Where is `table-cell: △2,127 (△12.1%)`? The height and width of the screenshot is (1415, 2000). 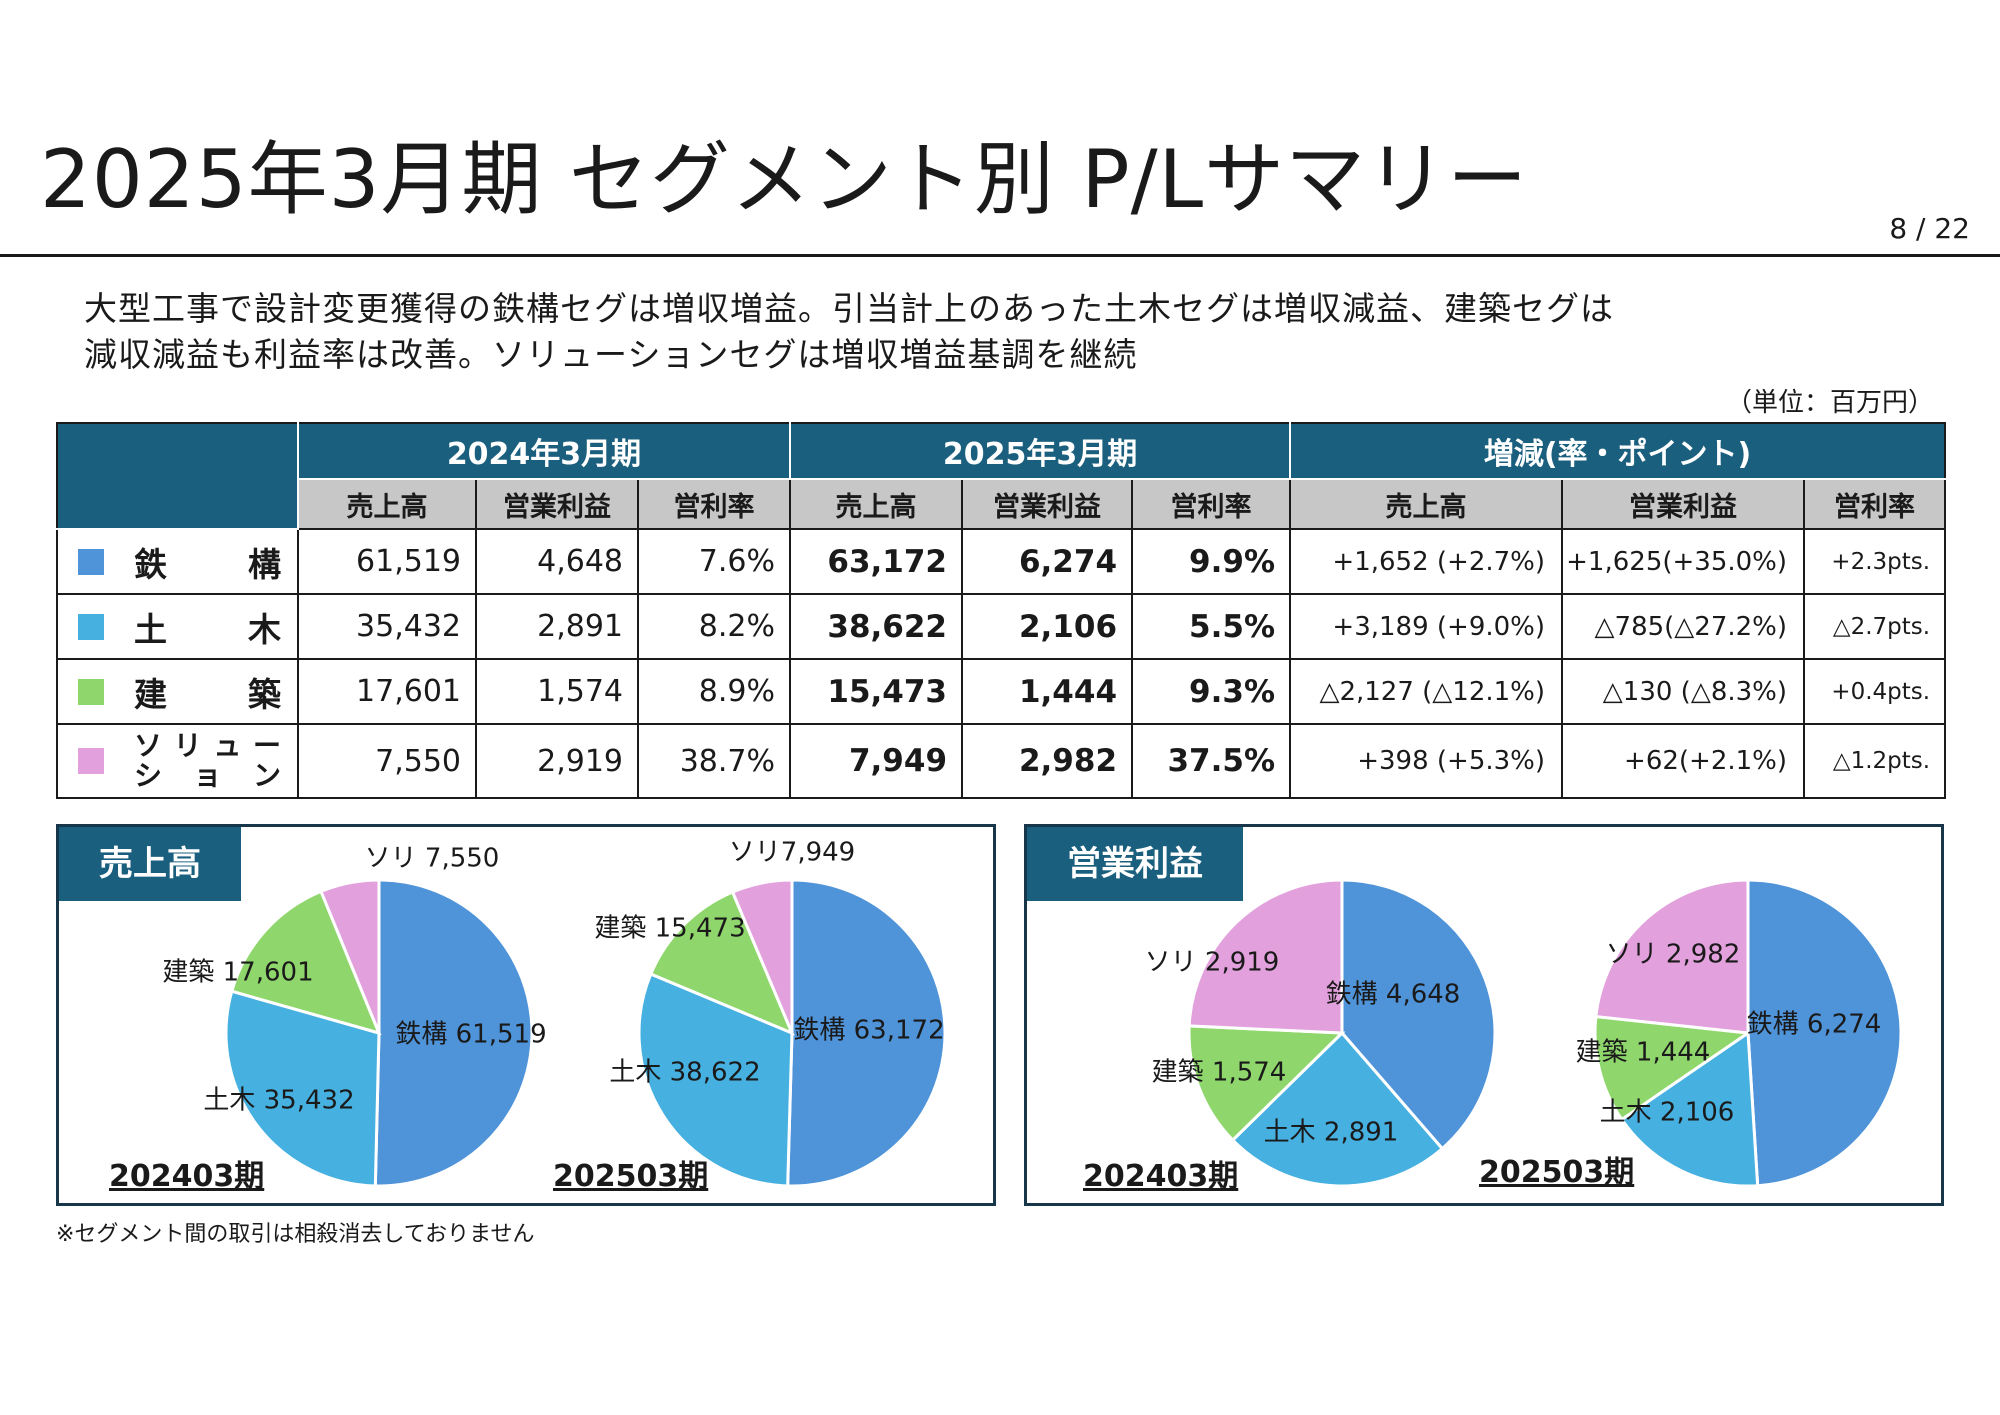 table-cell: △2,127 (△12.1%) is located at coordinates (1426, 691).